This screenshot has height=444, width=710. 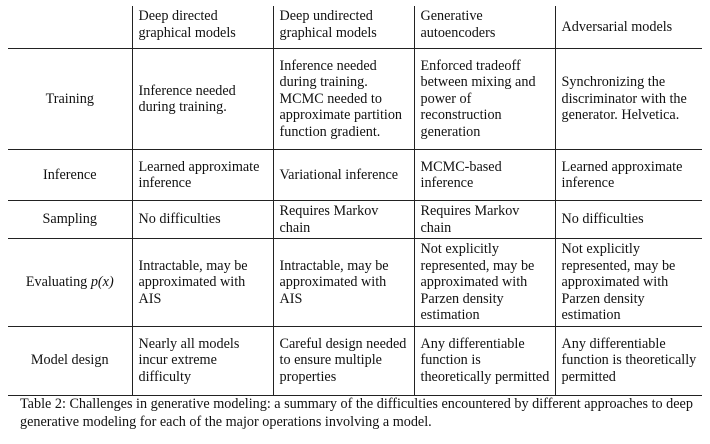 I want to click on column-header-adversarial: Adversarial models, so click(x=628, y=27).